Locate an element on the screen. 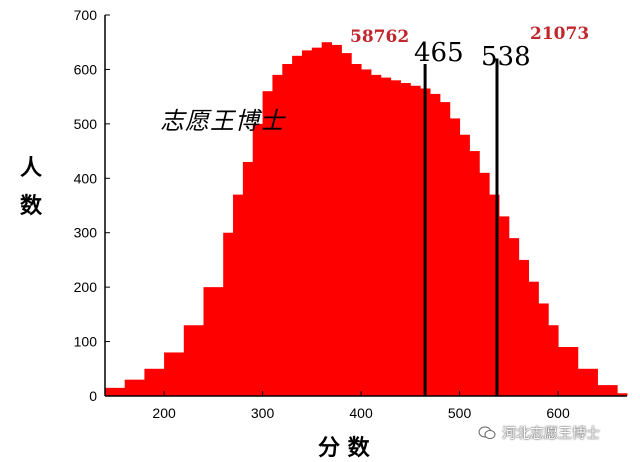 This screenshot has height=462, width=640. x-axis-label: 分 数 is located at coordinates (344, 448).